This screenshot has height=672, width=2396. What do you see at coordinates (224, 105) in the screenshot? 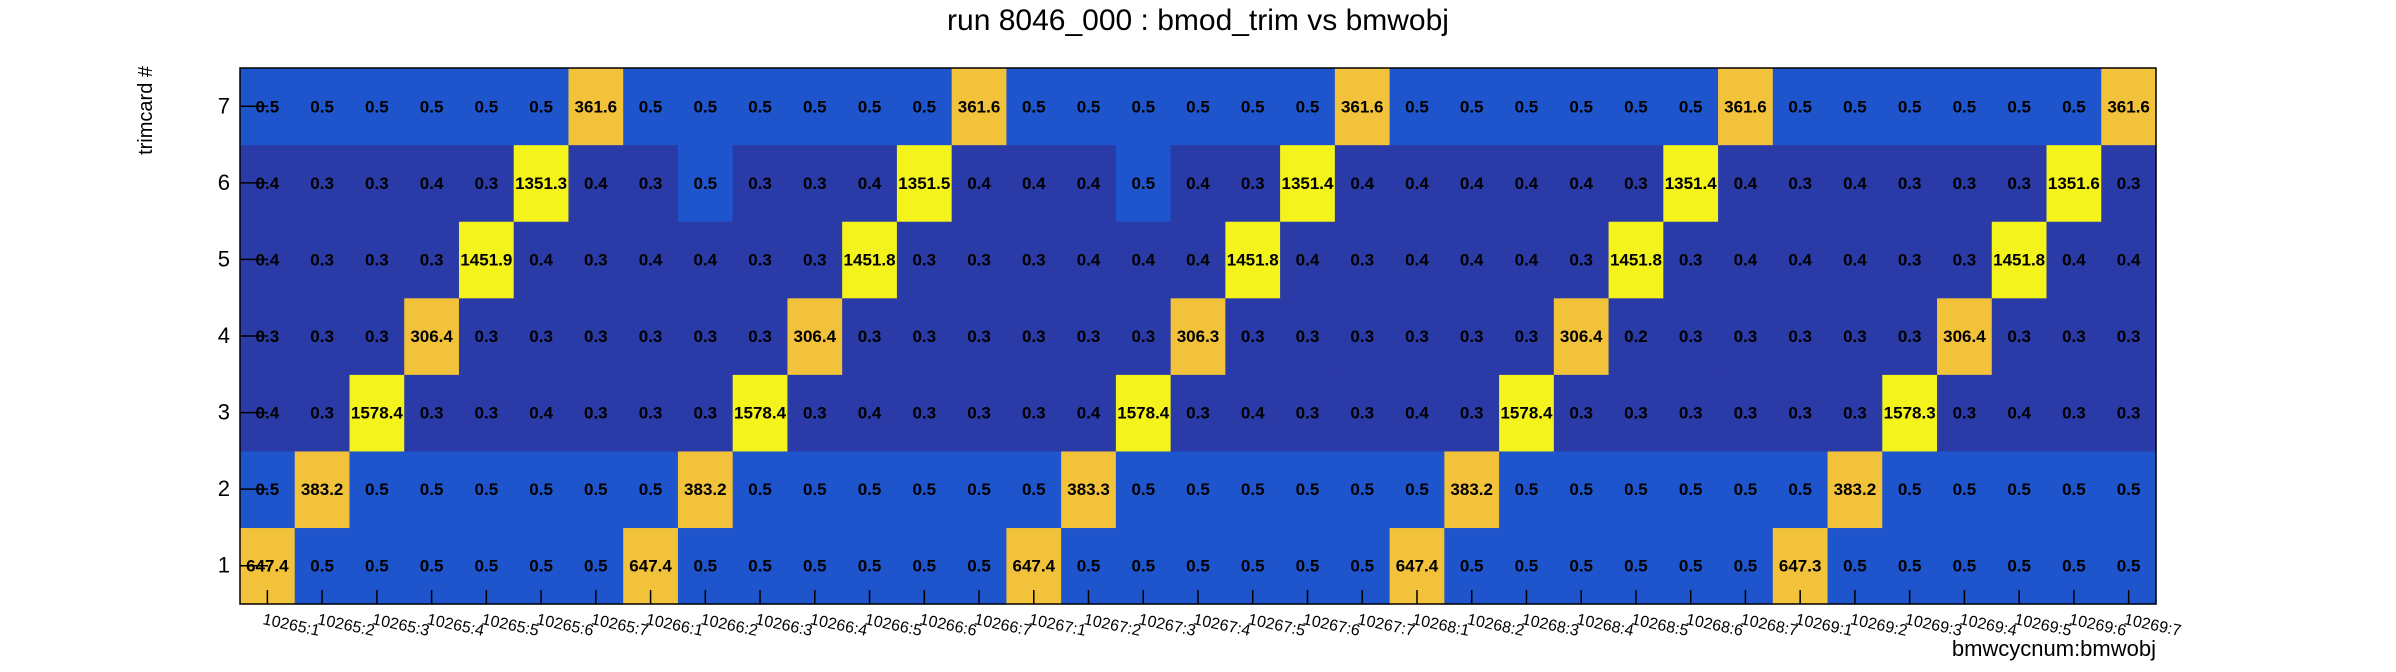
I see `y-tick-label: 7` at bounding box center [224, 105].